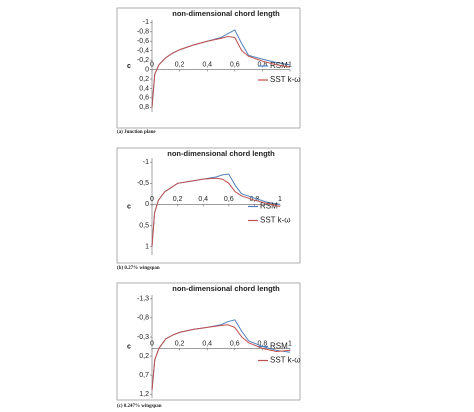 The width and height of the screenshot is (474, 412). Describe the element at coordinates (143, 337) in the screenshot. I see `y-tick-label: -0,3` at that location.